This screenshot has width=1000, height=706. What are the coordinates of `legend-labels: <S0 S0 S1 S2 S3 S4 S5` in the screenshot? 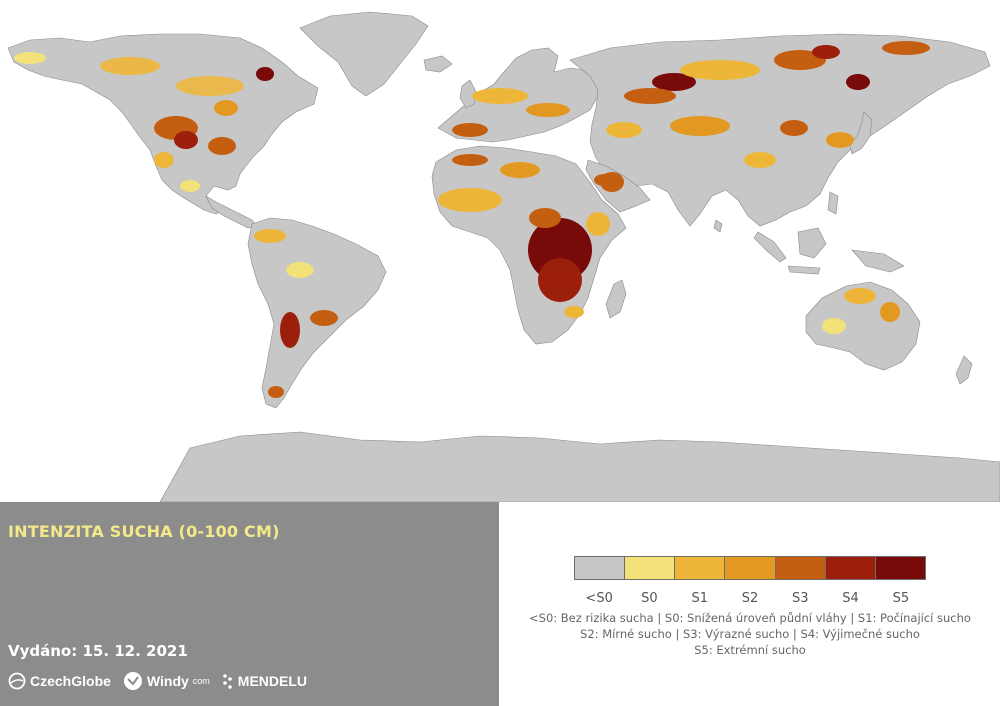 It's located at (750, 598).